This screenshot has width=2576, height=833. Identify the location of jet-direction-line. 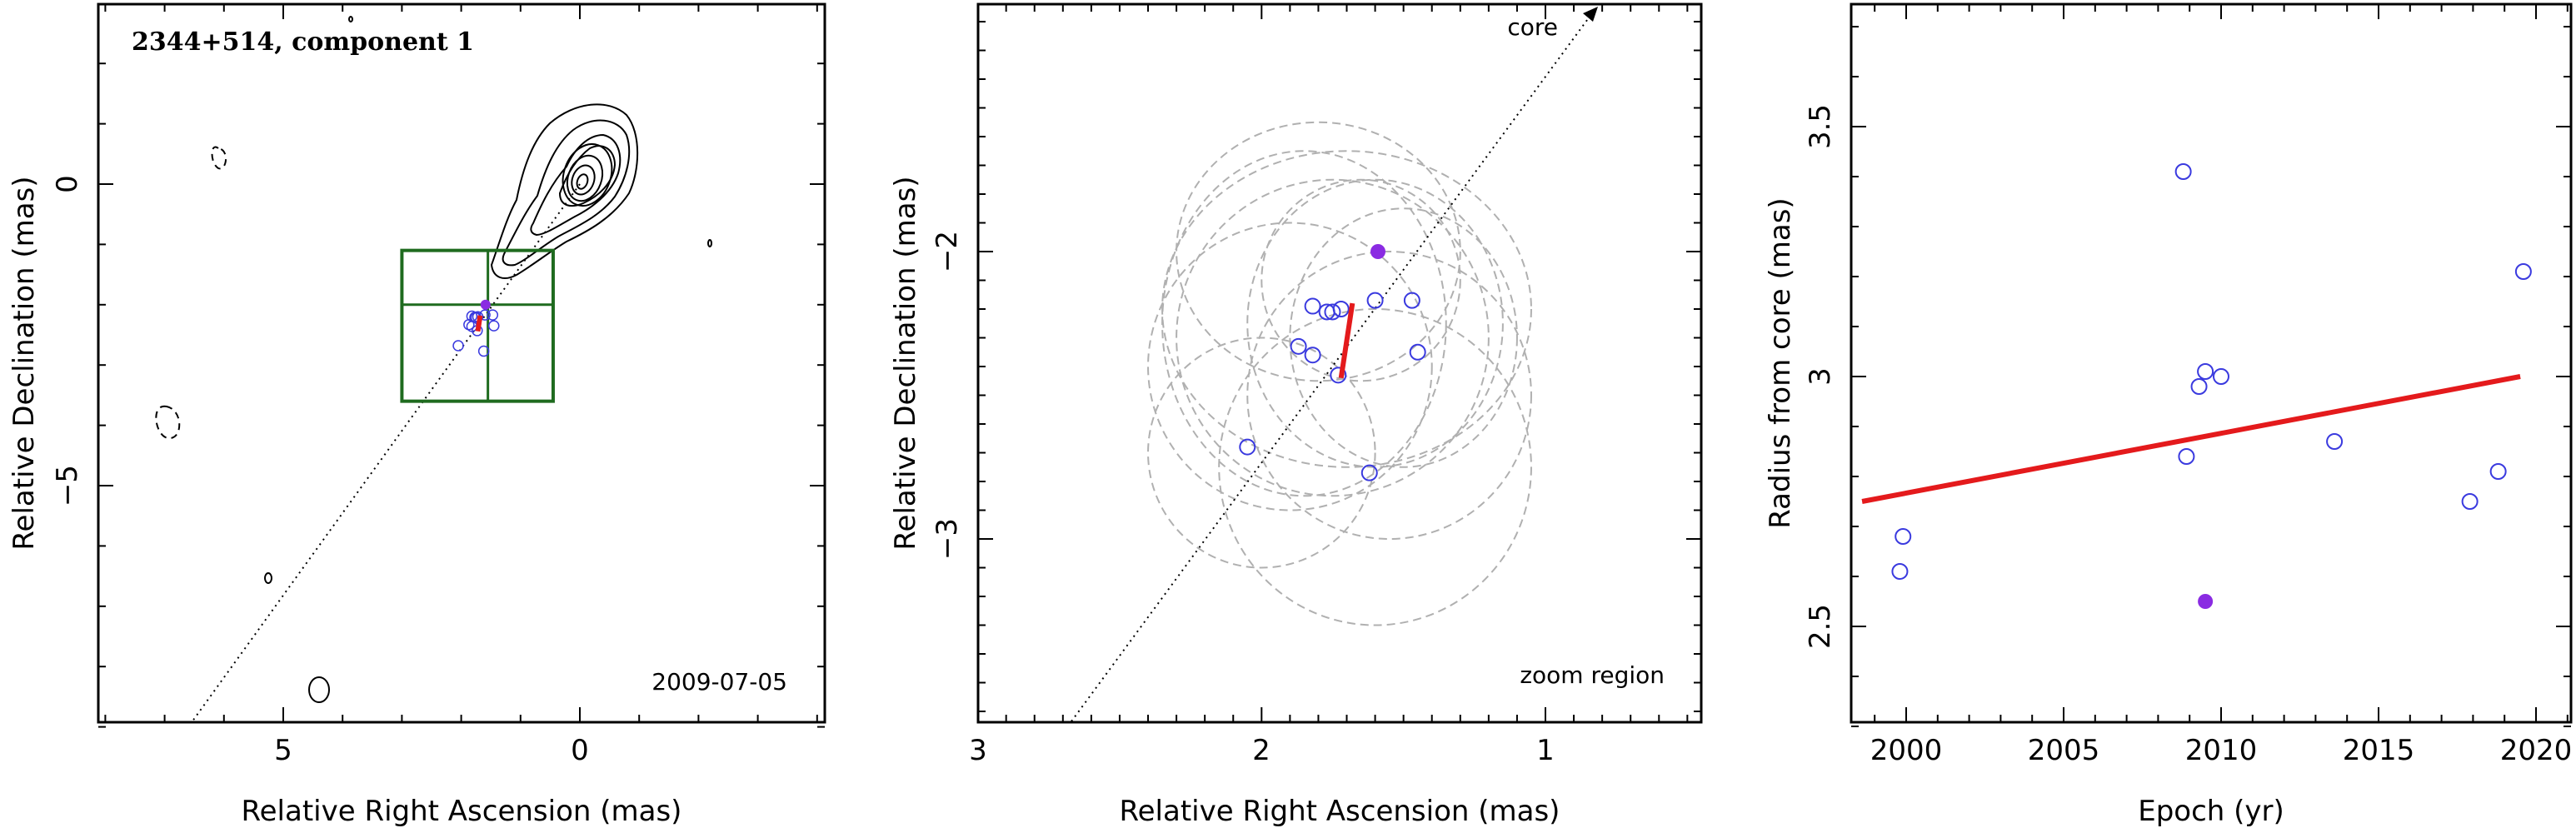
(385, 452).